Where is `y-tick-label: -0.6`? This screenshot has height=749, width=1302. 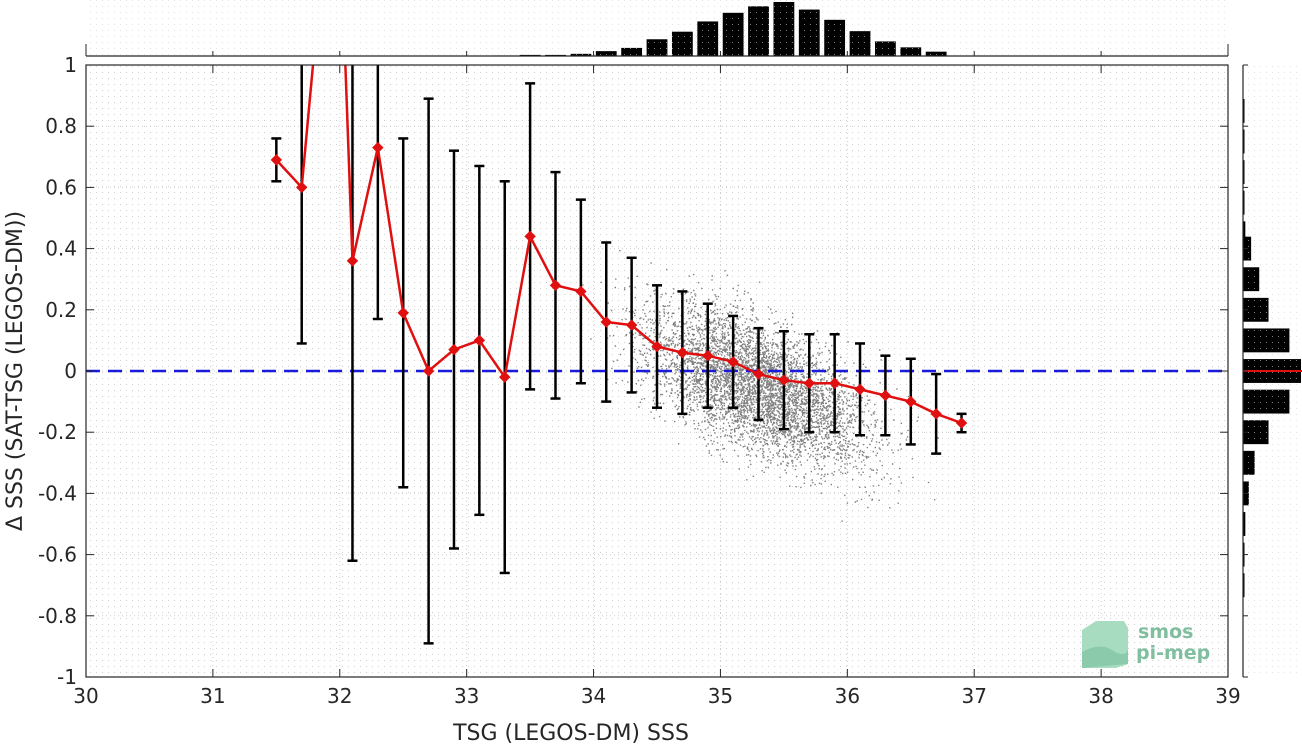 y-tick-label: -0.6 is located at coordinates (57, 555).